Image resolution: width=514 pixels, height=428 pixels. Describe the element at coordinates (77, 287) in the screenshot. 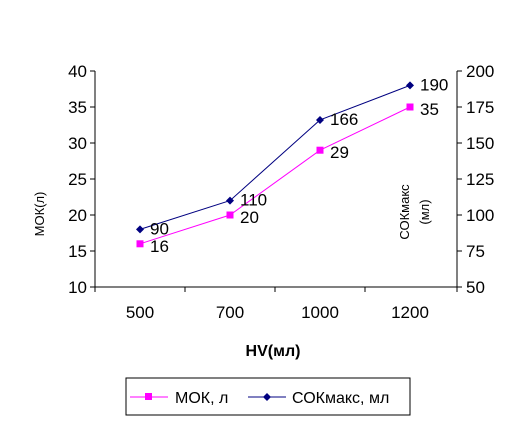

I see `y-left-tick-label: 10` at that location.